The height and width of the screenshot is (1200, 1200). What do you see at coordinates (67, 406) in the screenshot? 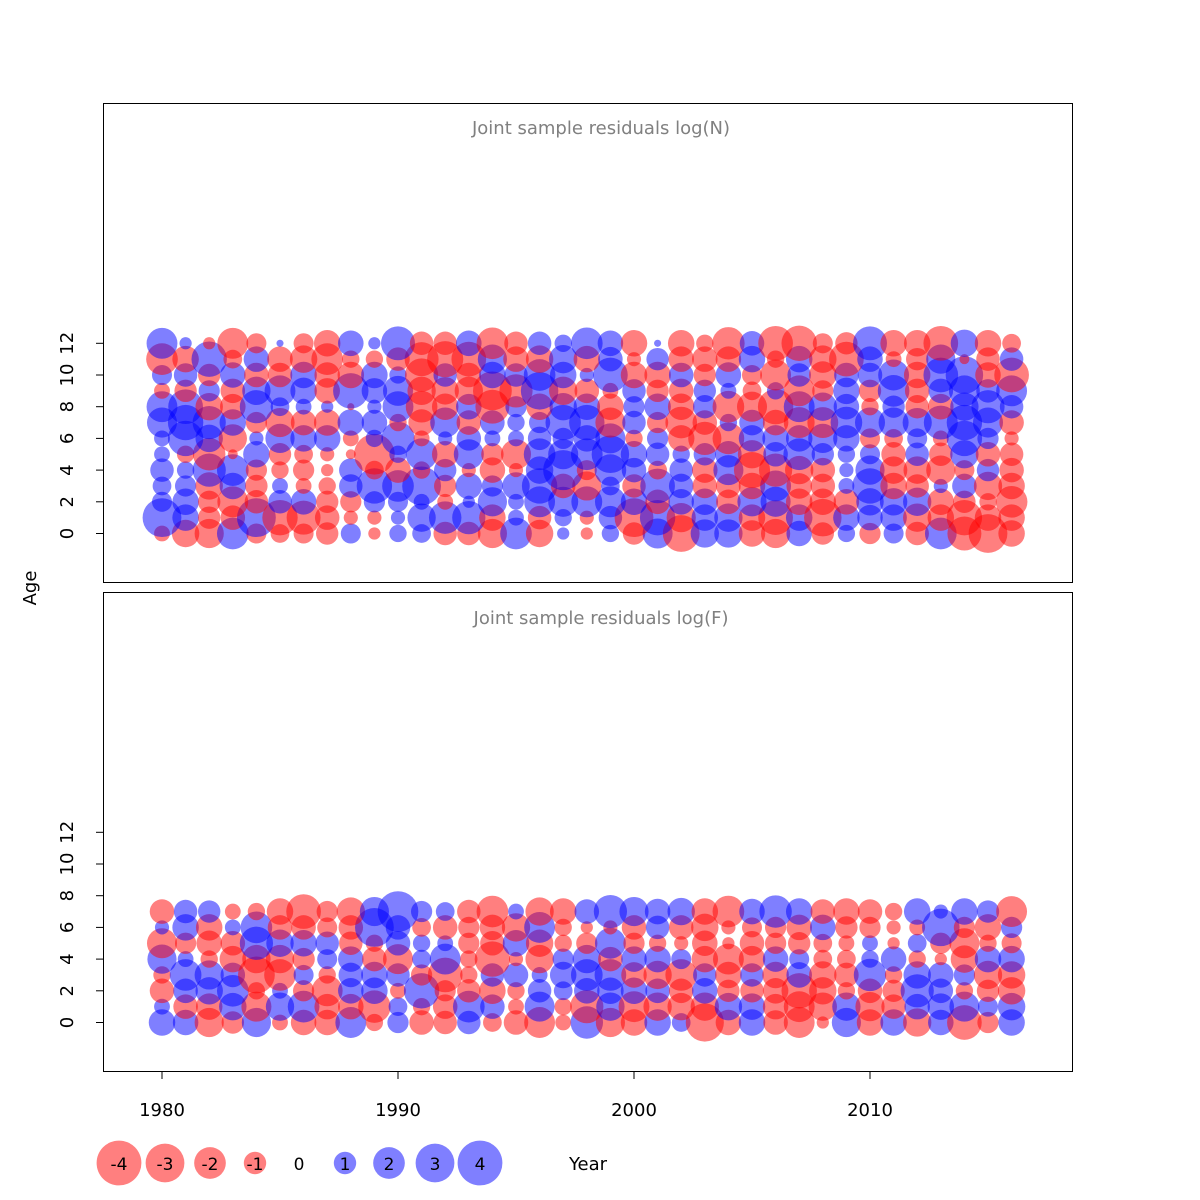
I see `y-tick-label: 8` at bounding box center [67, 406].